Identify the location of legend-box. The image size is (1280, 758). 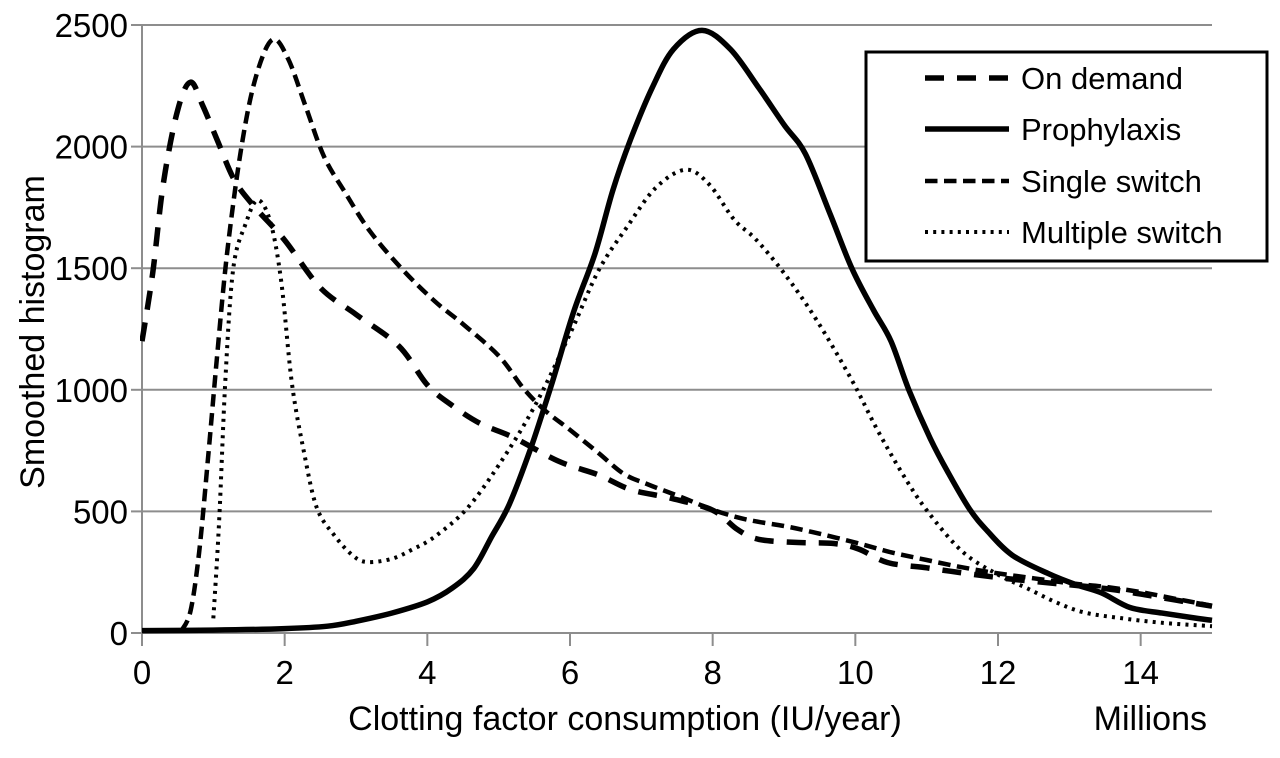
(1066, 156).